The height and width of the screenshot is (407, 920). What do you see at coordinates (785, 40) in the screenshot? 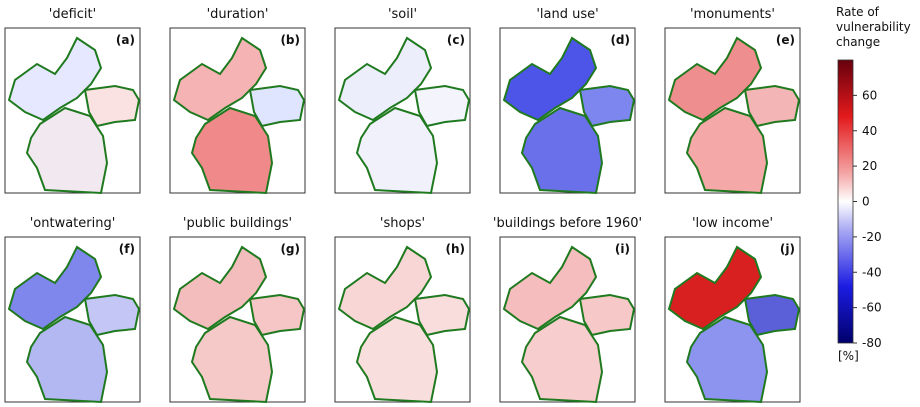
I see `panel-letter: (e)` at bounding box center [785, 40].